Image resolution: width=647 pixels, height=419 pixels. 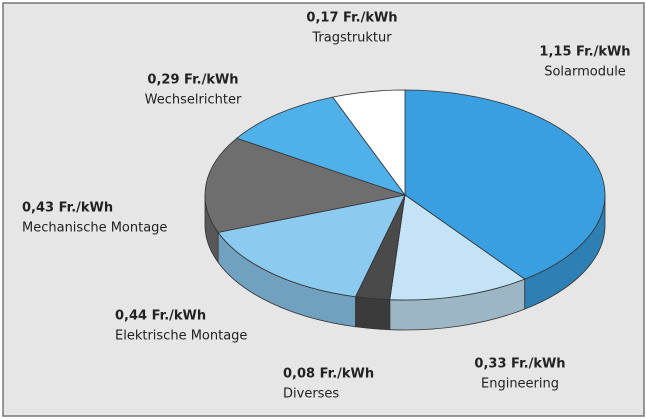 I want to click on category-label: Engineering, so click(x=520, y=384).